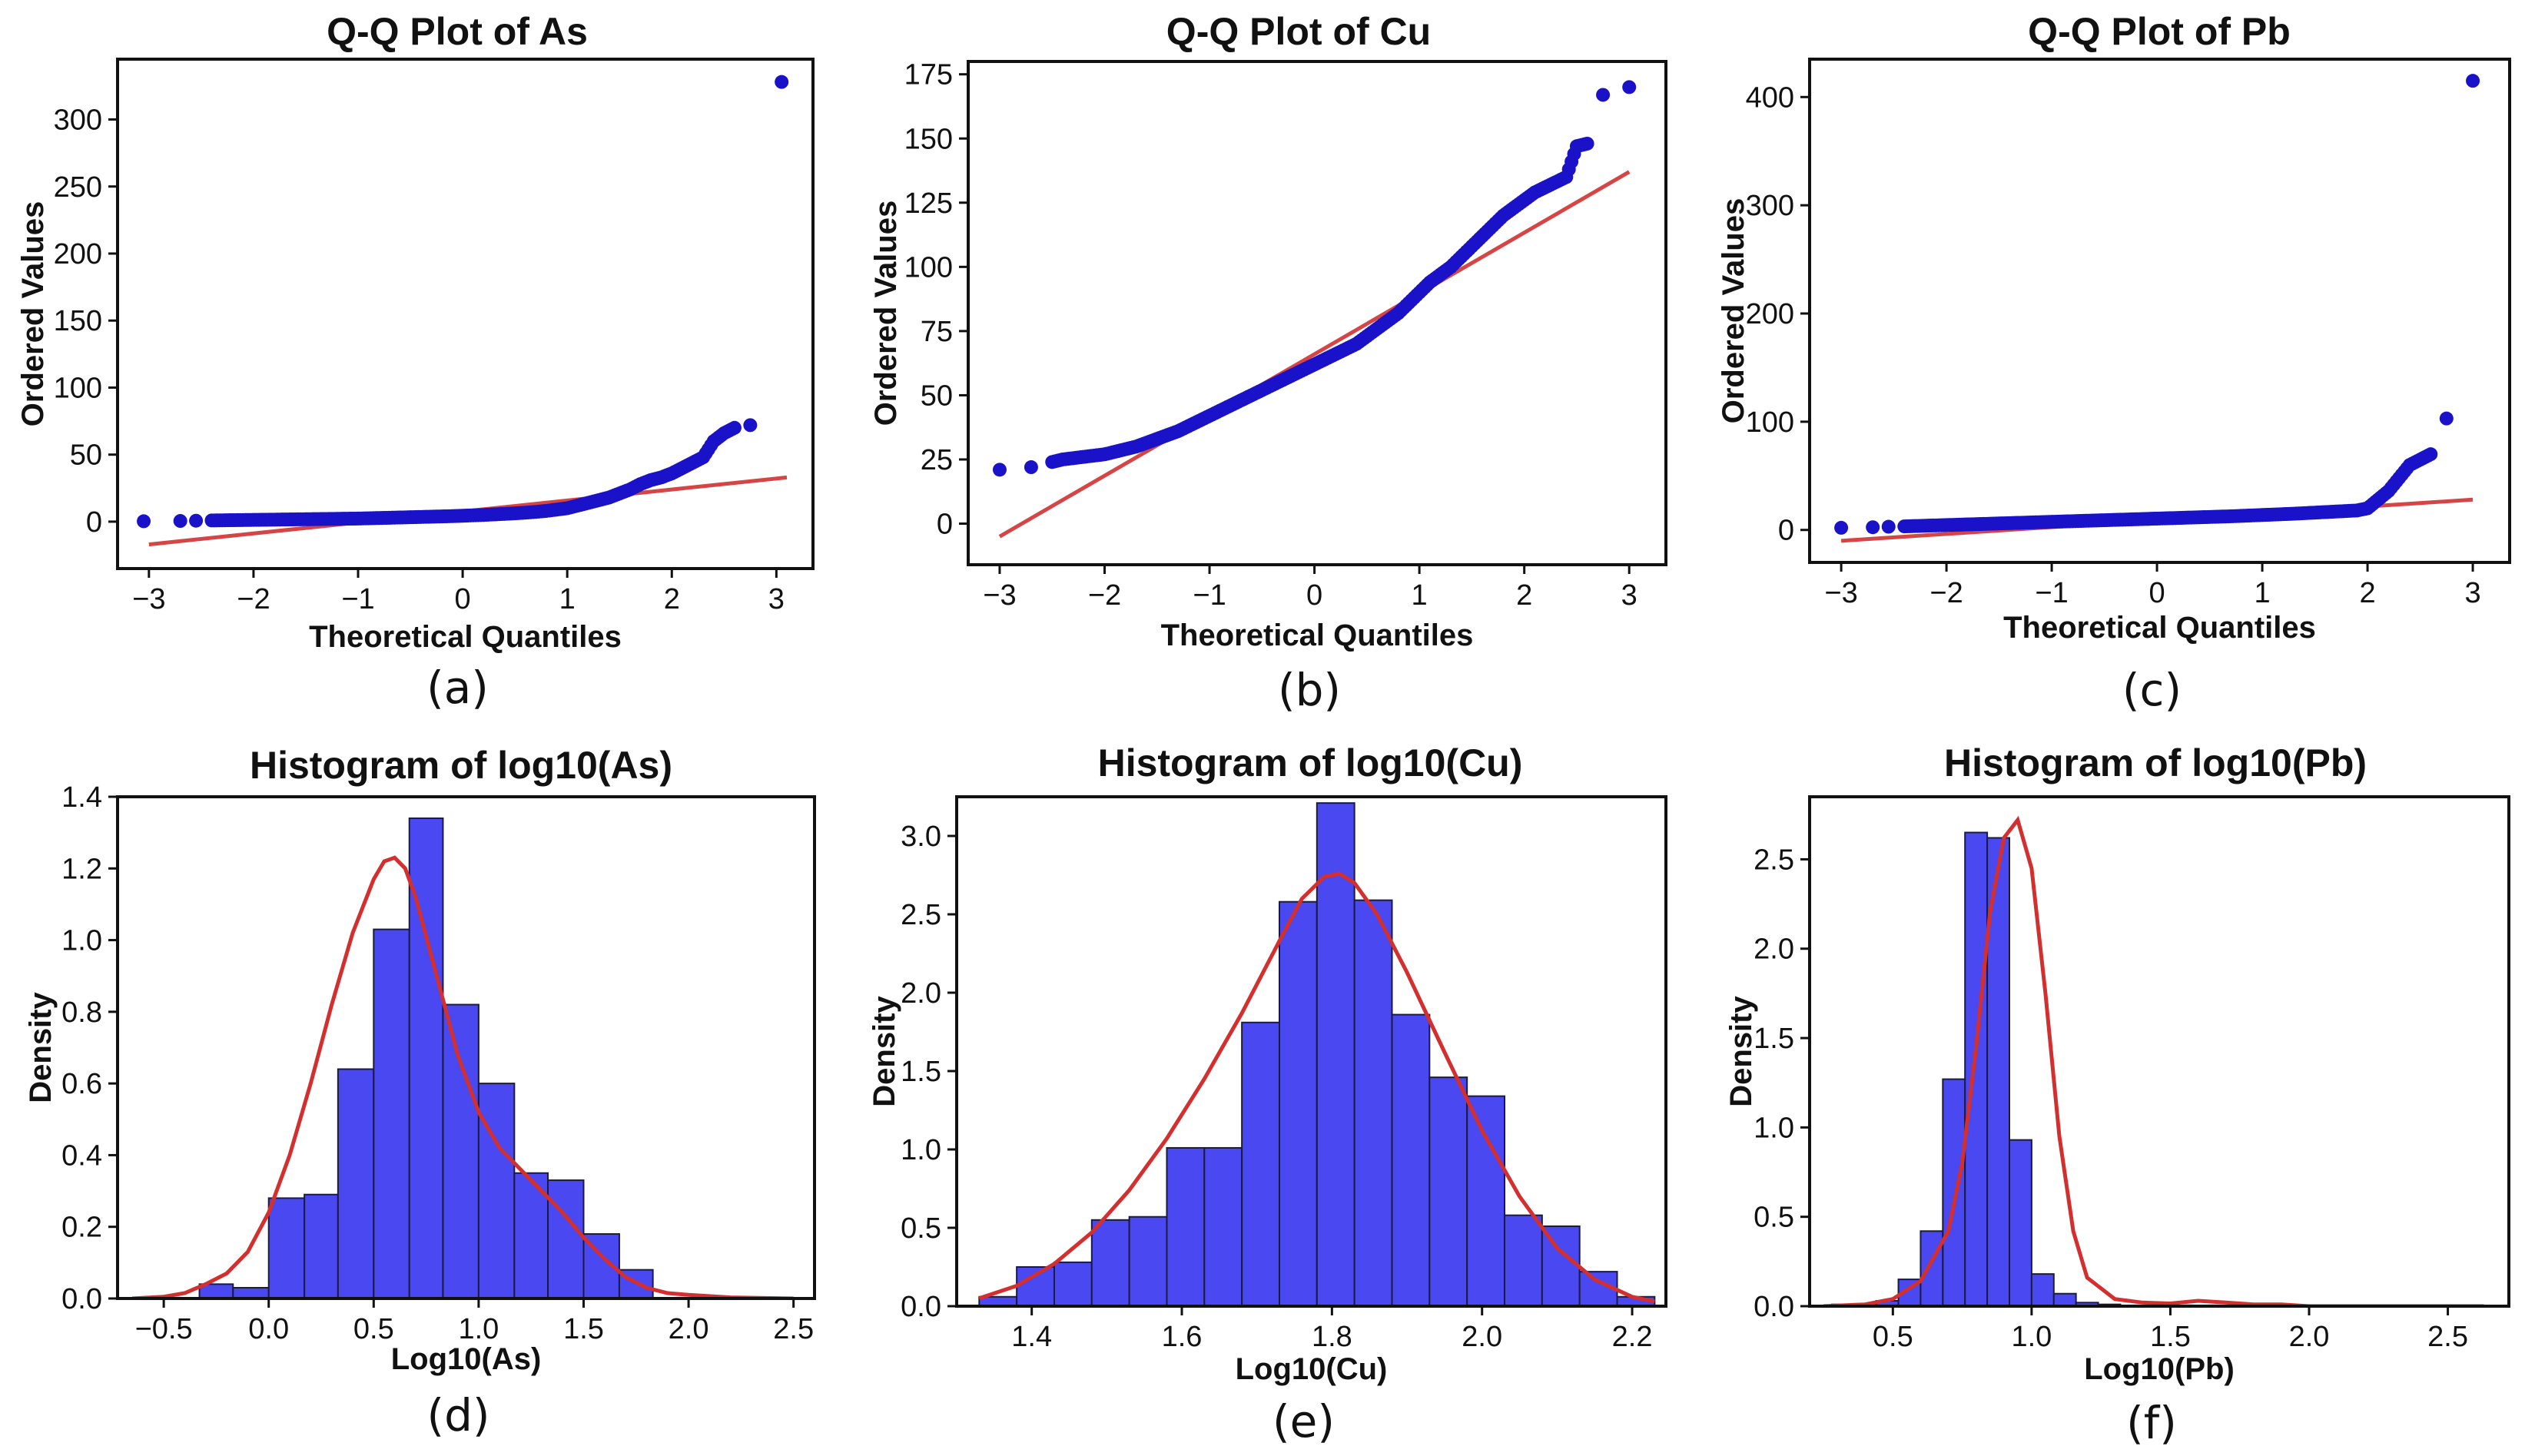  I want to click on y-tick-label: 200, so click(1770, 314).